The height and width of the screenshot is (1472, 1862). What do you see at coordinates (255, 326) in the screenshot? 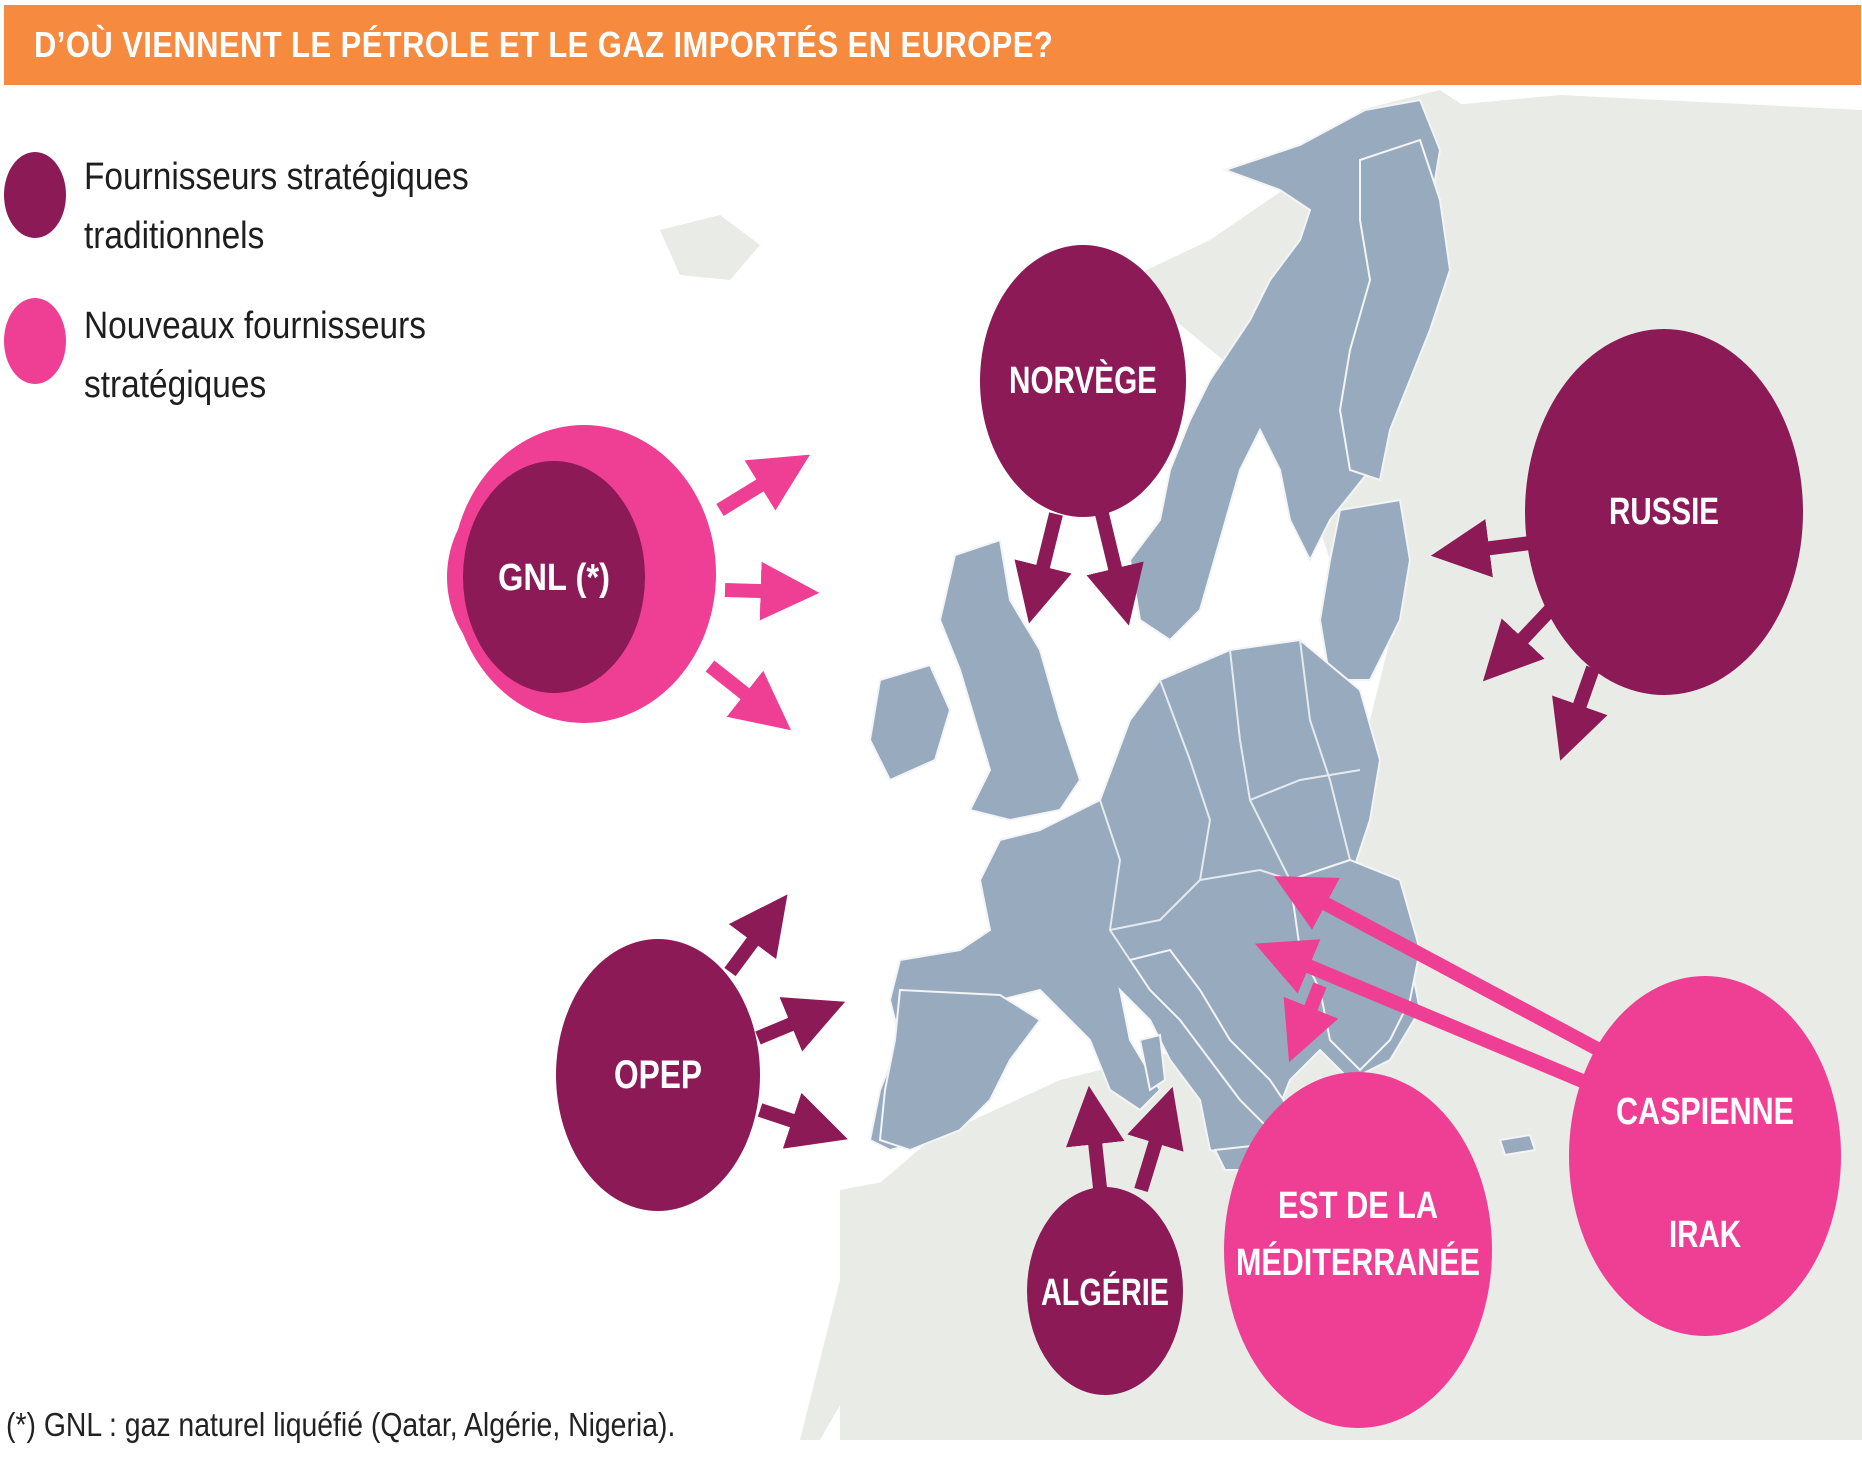
I see `legend-label-new-line1: Nouveaux fournisseurs` at bounding box center [255, 326].